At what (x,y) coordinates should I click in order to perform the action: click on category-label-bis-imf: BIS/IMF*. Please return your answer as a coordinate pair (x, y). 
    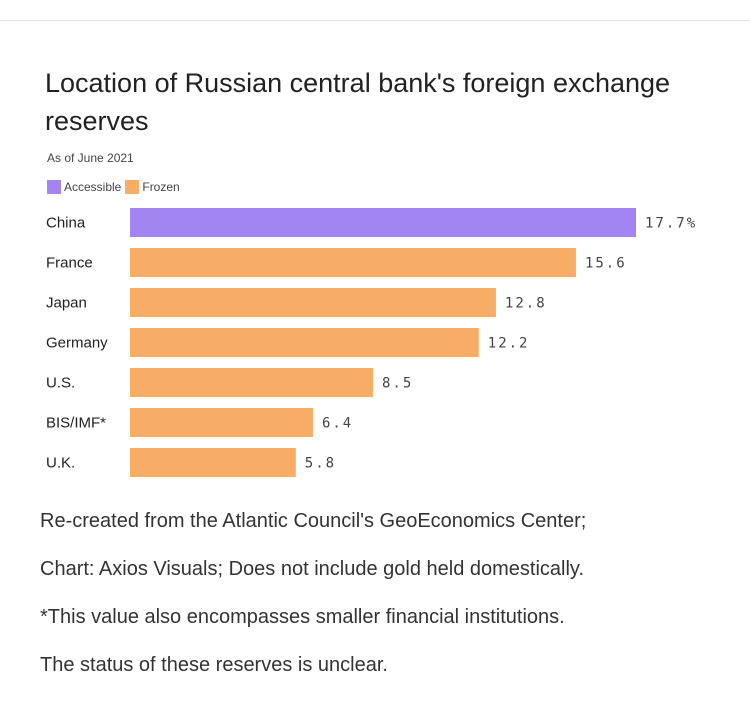
    Looking at the image, I should click on (76, 423).